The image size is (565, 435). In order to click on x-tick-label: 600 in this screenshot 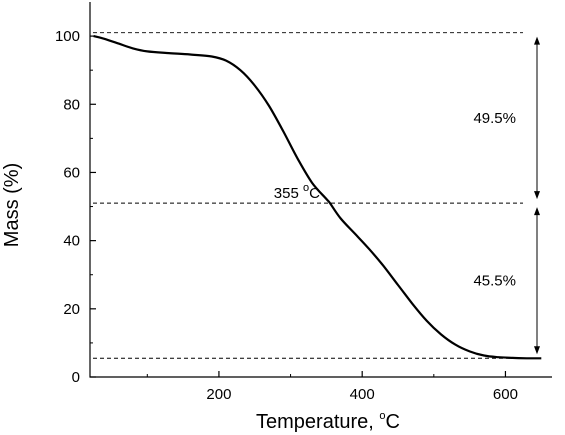, I will do `click(505, 394)`.